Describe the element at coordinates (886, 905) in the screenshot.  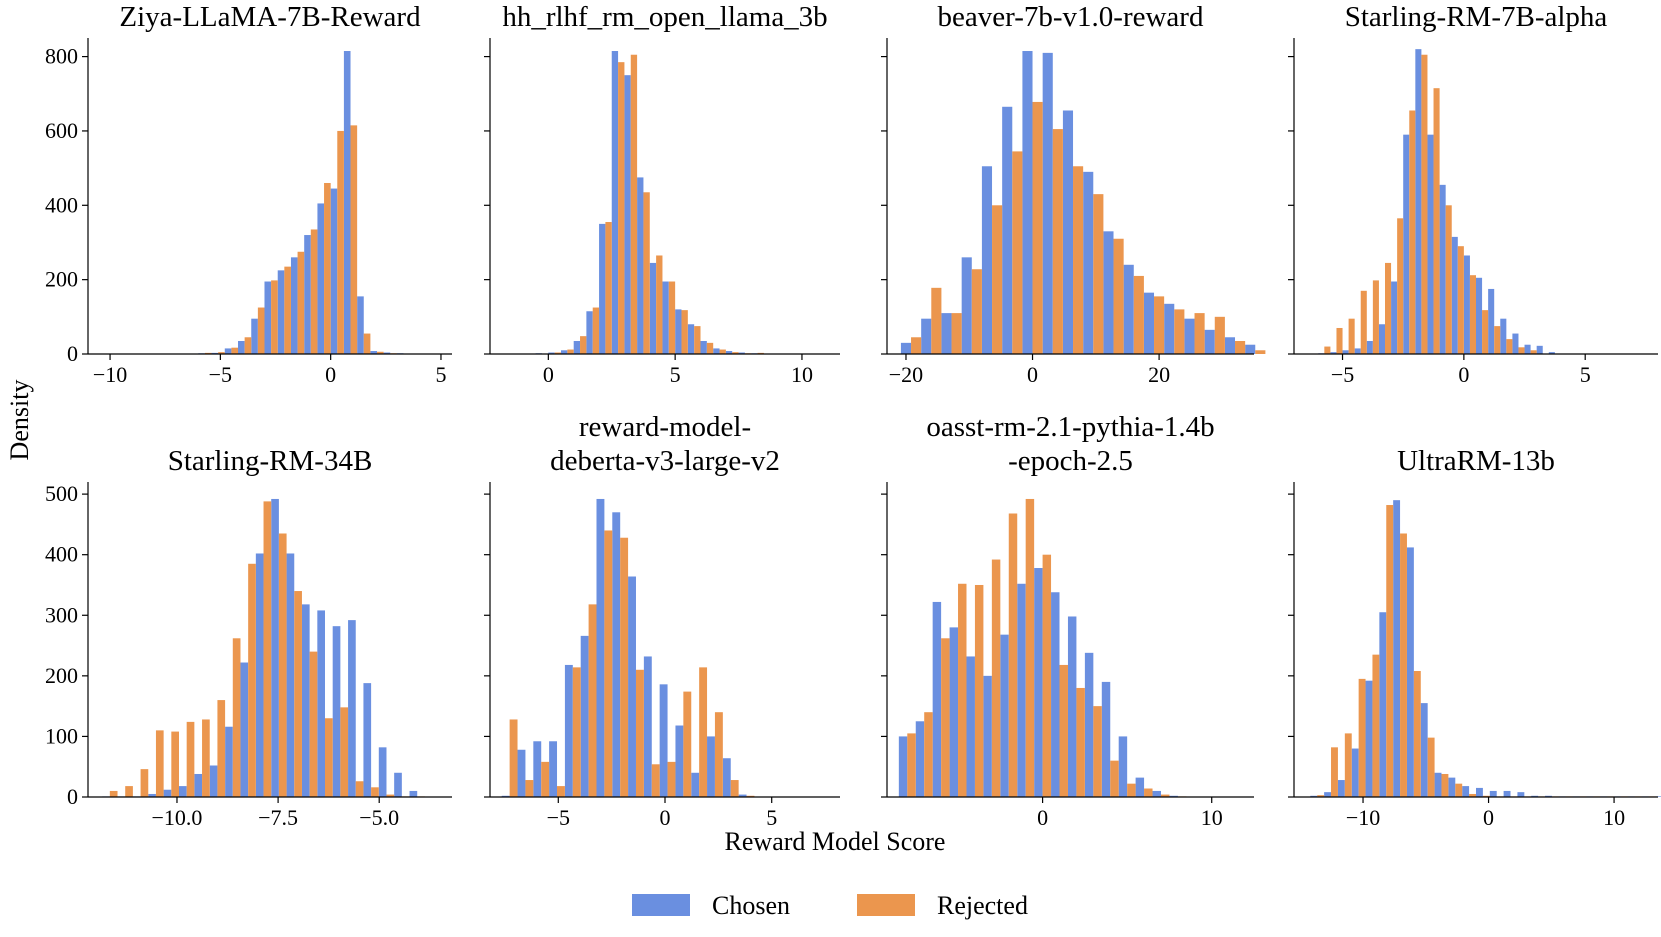
I see `legend-swatch-rejected` at that location.